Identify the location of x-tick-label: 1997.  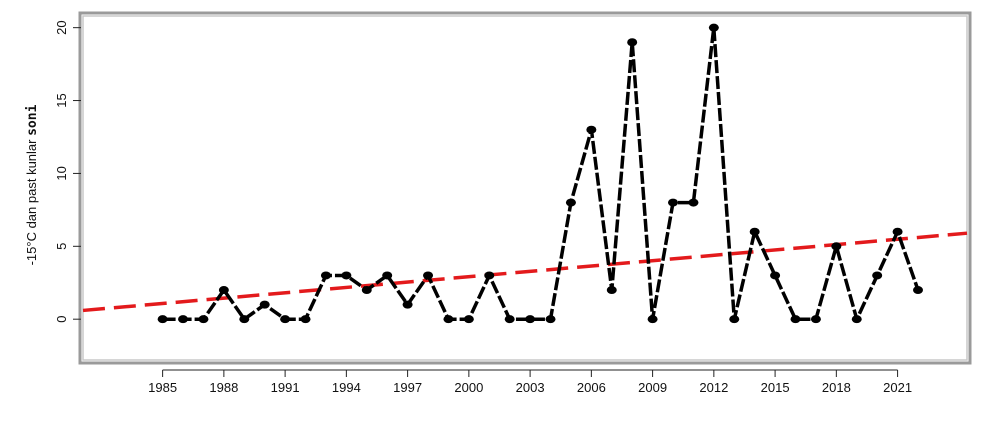
(407, 387).